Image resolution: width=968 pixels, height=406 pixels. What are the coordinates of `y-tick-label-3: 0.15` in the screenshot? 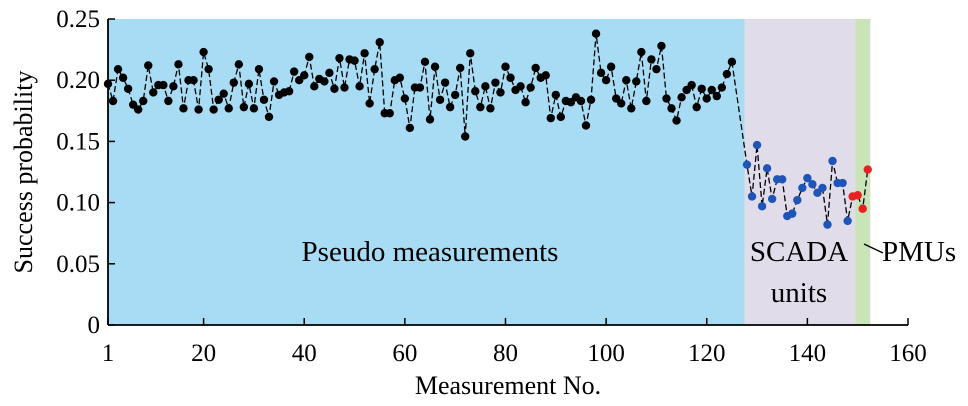 It's located at (78, 141).